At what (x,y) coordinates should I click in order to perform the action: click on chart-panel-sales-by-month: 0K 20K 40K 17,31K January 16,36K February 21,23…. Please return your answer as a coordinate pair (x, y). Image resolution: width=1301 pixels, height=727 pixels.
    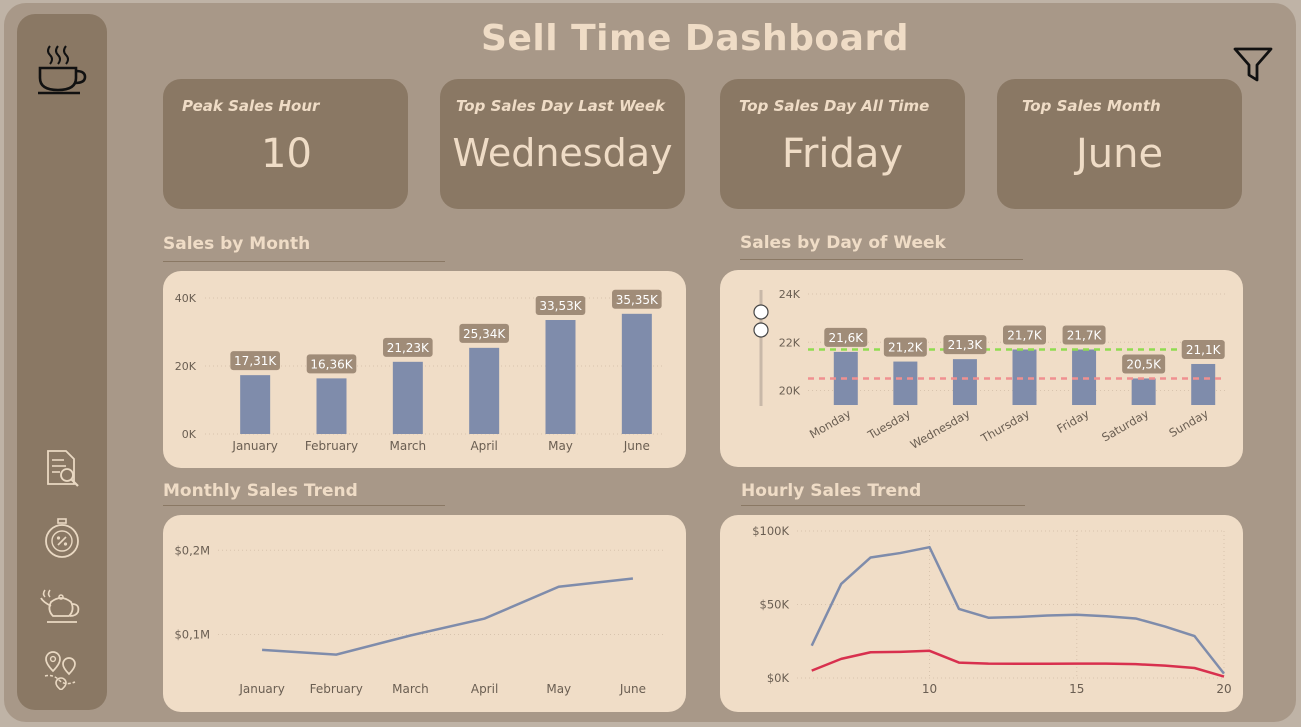
    Looking at the image, I should click on (424, 369).